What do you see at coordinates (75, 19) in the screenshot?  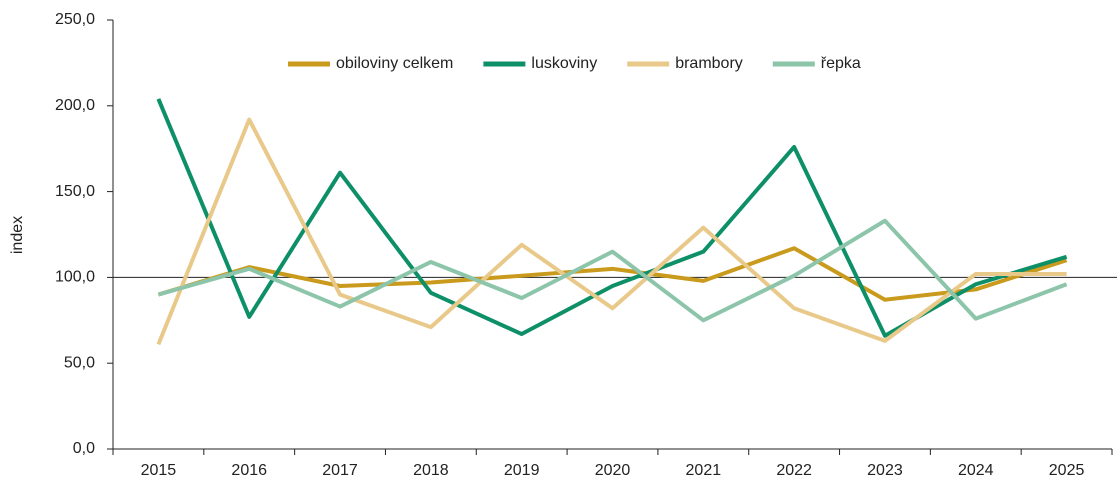 I see `y-tick-label: 250,0` at bounding box center [75, 19].